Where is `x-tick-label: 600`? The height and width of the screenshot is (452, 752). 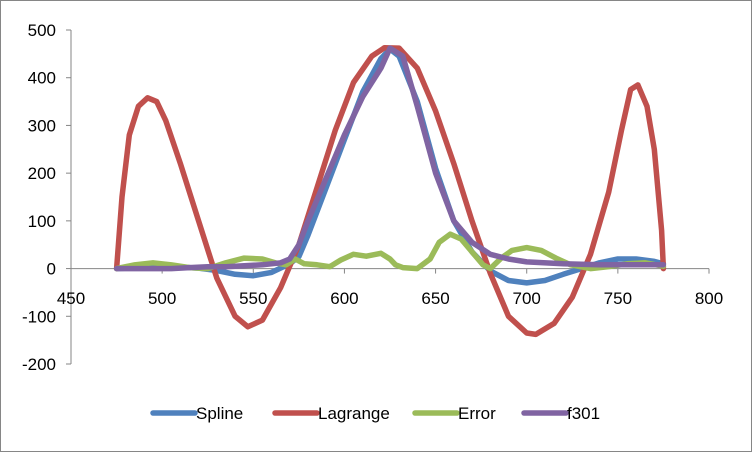
x-tick-label: 600 is located at coordinates (344, 298).